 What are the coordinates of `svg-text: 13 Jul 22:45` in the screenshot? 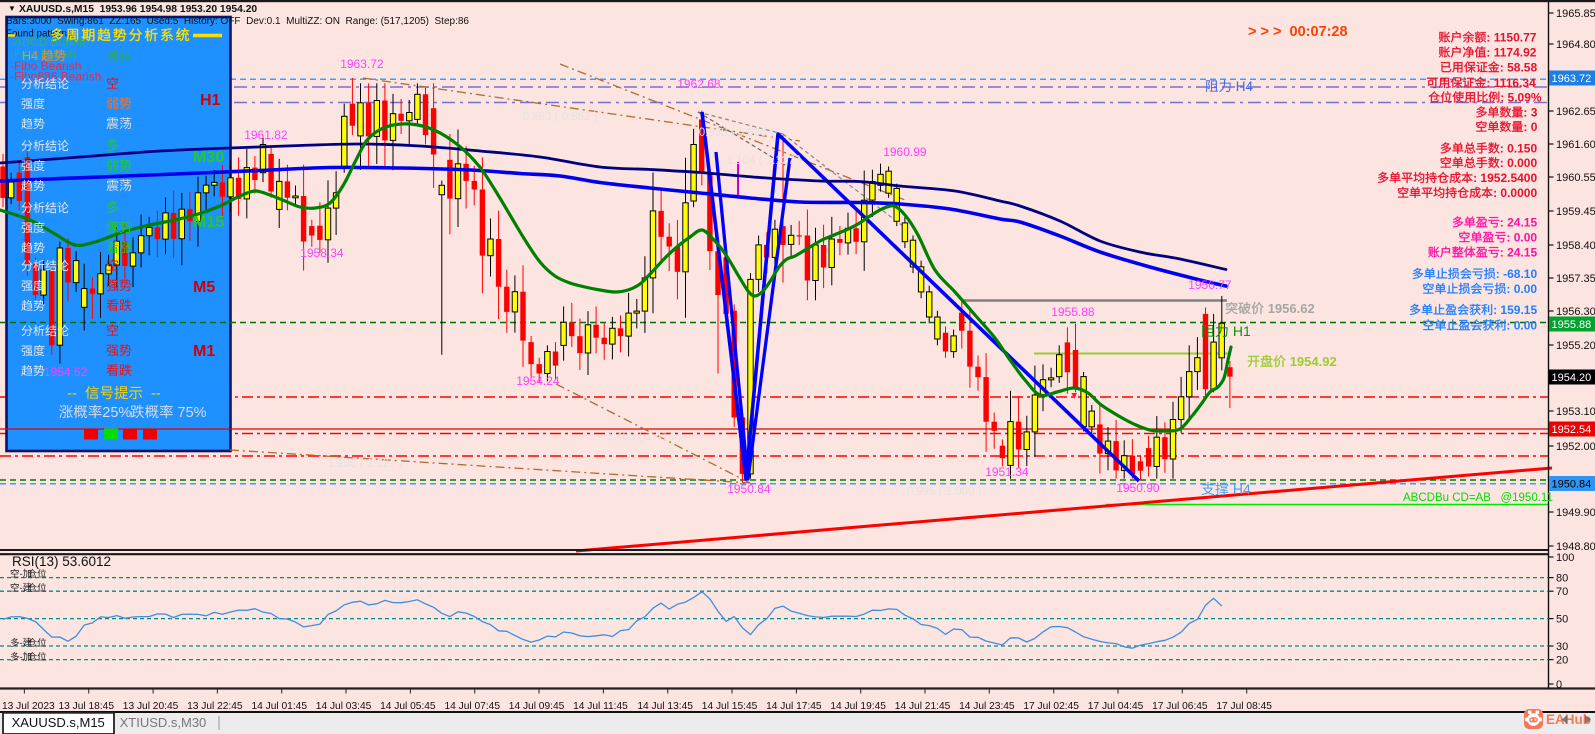 It's located at (215, 706).